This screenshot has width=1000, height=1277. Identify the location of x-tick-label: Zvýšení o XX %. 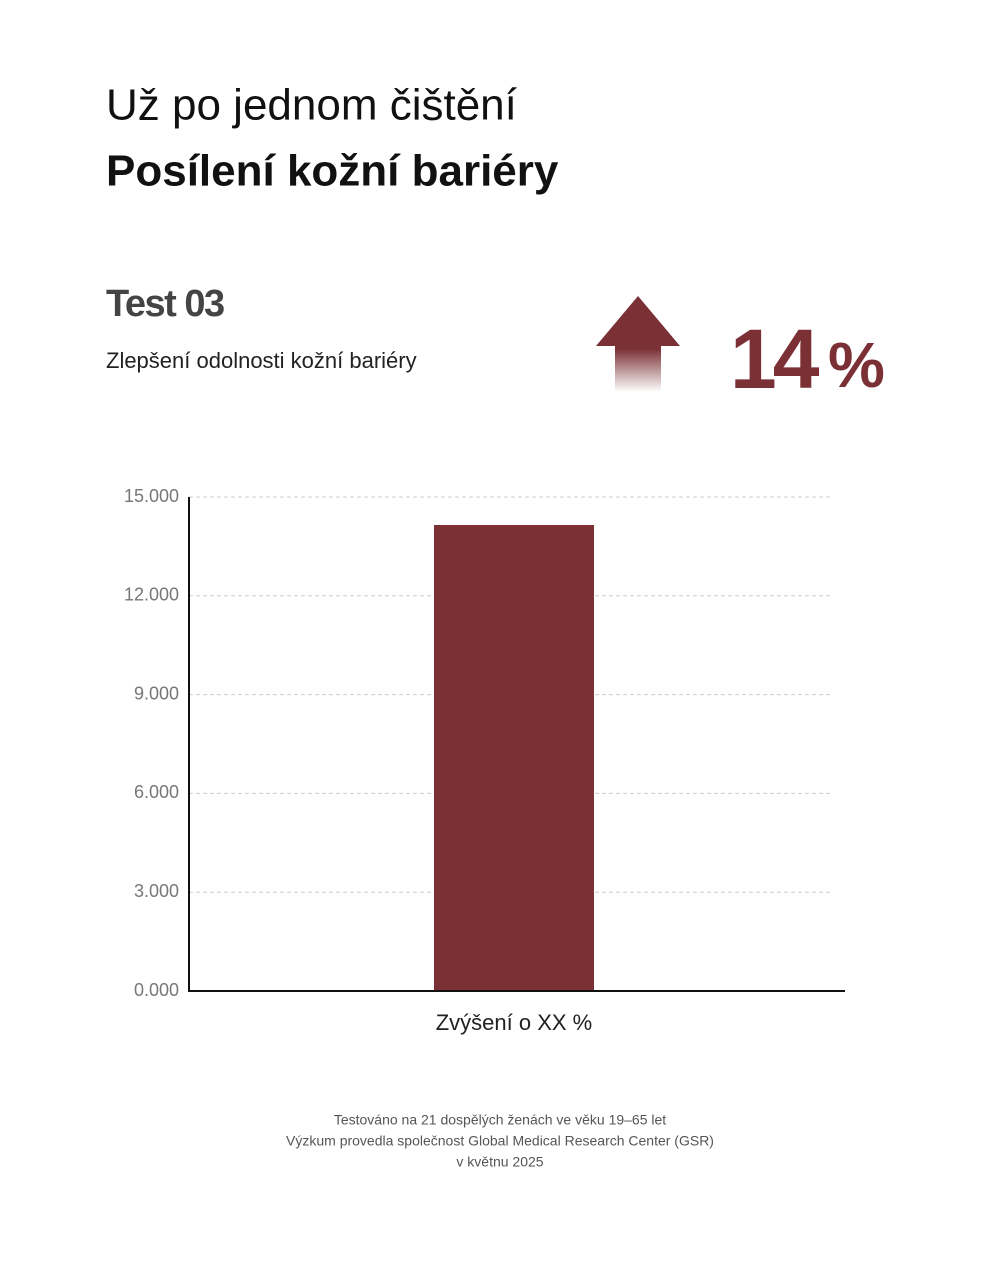
(514, 1022).